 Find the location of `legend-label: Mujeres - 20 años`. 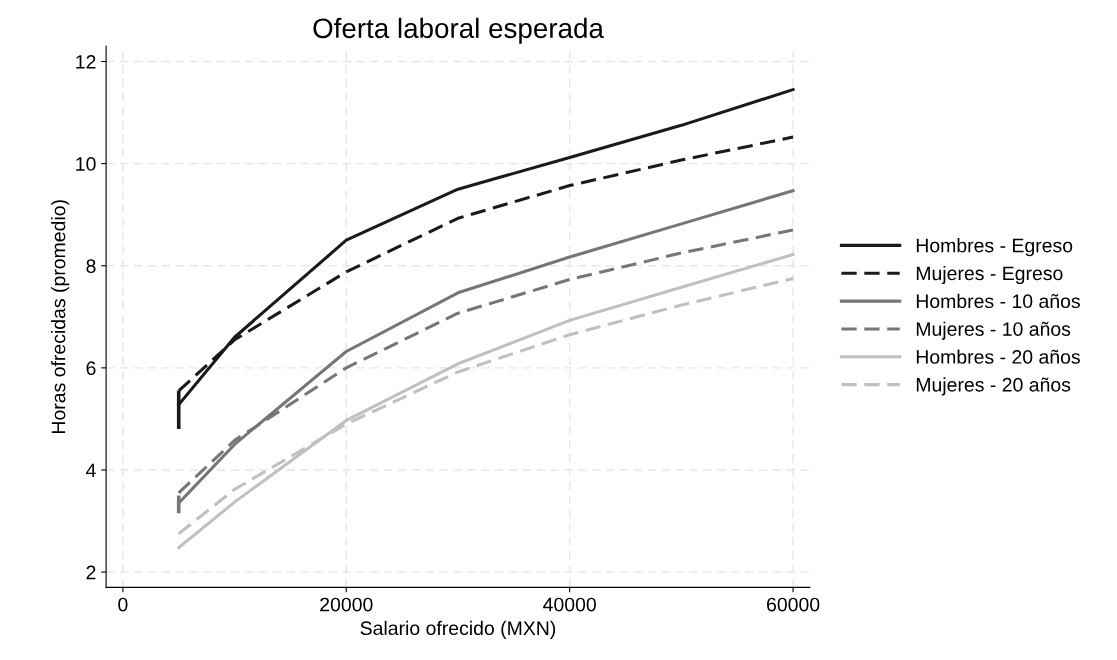

legend-label: Mujeres - 20 años is located at coordinates (993, 386).